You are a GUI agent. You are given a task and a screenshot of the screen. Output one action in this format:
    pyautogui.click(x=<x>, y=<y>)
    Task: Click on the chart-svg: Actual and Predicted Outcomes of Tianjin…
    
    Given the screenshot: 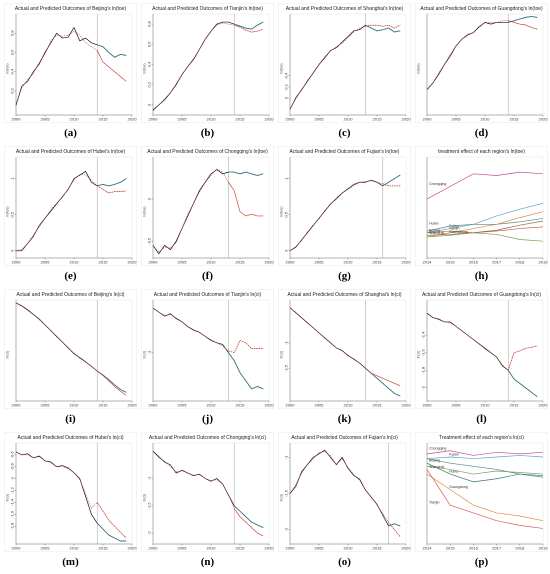 What is the action you would take?
    pyautogui.click(x=207, y=349)
    